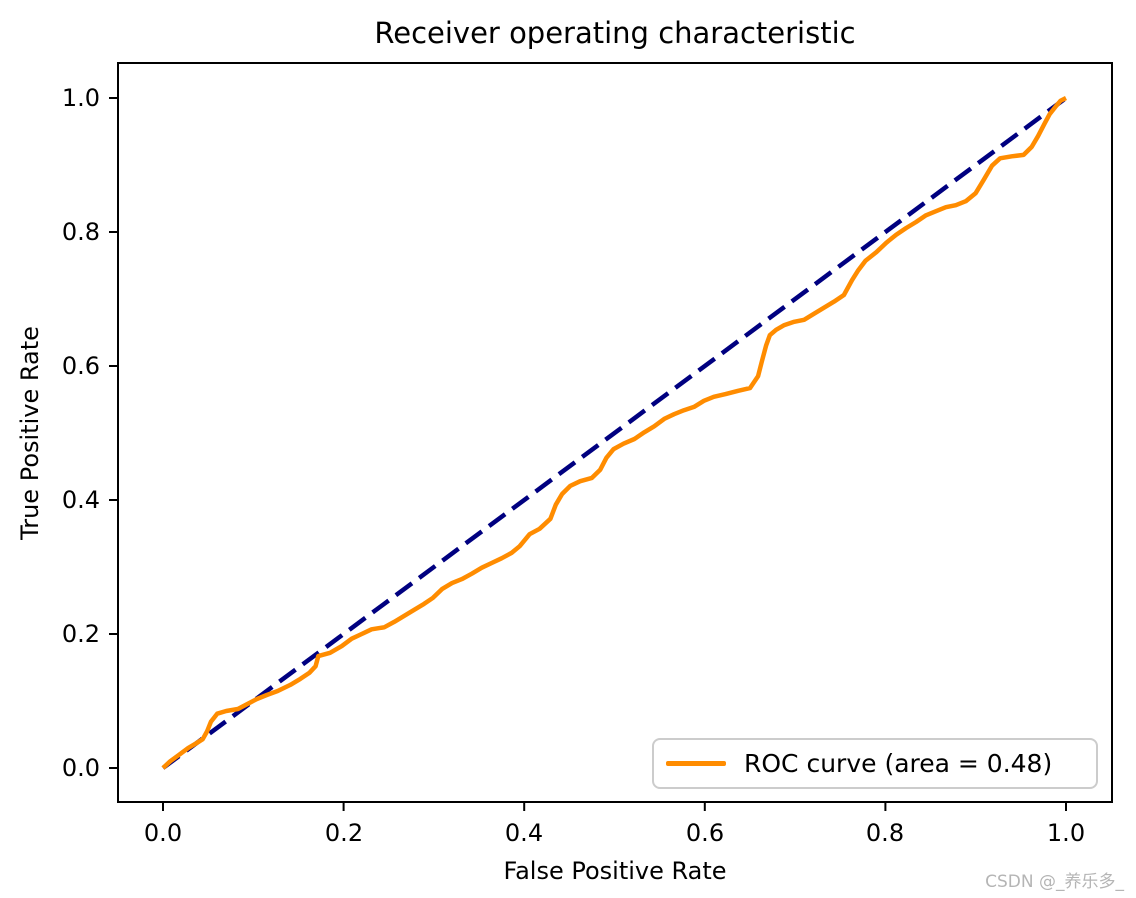 The width and height of the screenshot is (1136, 898). What do you see at coordinates (80, 500) in the screenshot?
I see `y-tick-label: 0.4` at bounding box center [80, 500].